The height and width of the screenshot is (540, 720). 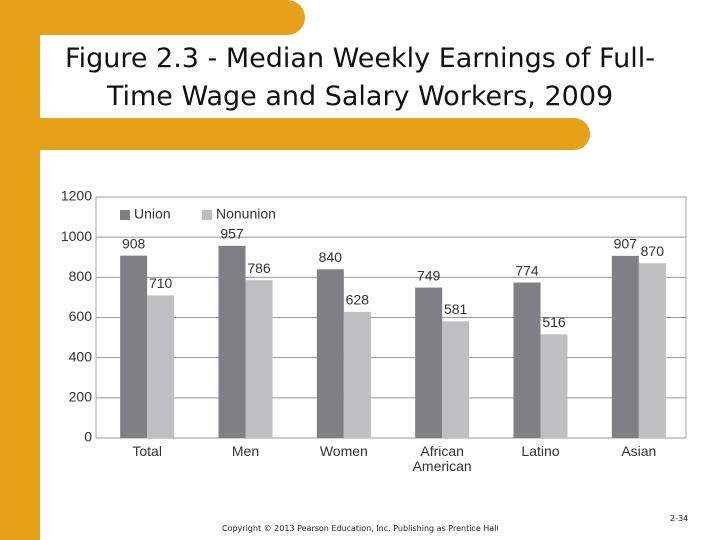 What do you see at coordinates (20, 270) in the screenshot?
I see `accent-left` at bounding box center [20, 270].